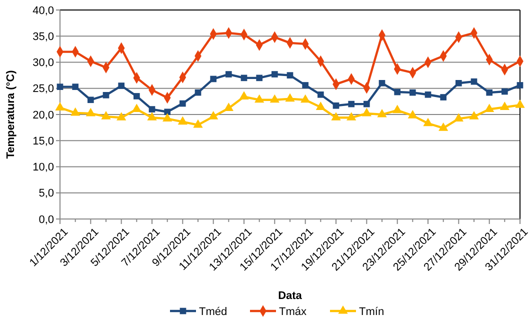 The image size is (531, 323). Describe the element at coordinates (11, 114) in the screenshot. I see `y-axis-title: Temperatura (°C)` at that location.